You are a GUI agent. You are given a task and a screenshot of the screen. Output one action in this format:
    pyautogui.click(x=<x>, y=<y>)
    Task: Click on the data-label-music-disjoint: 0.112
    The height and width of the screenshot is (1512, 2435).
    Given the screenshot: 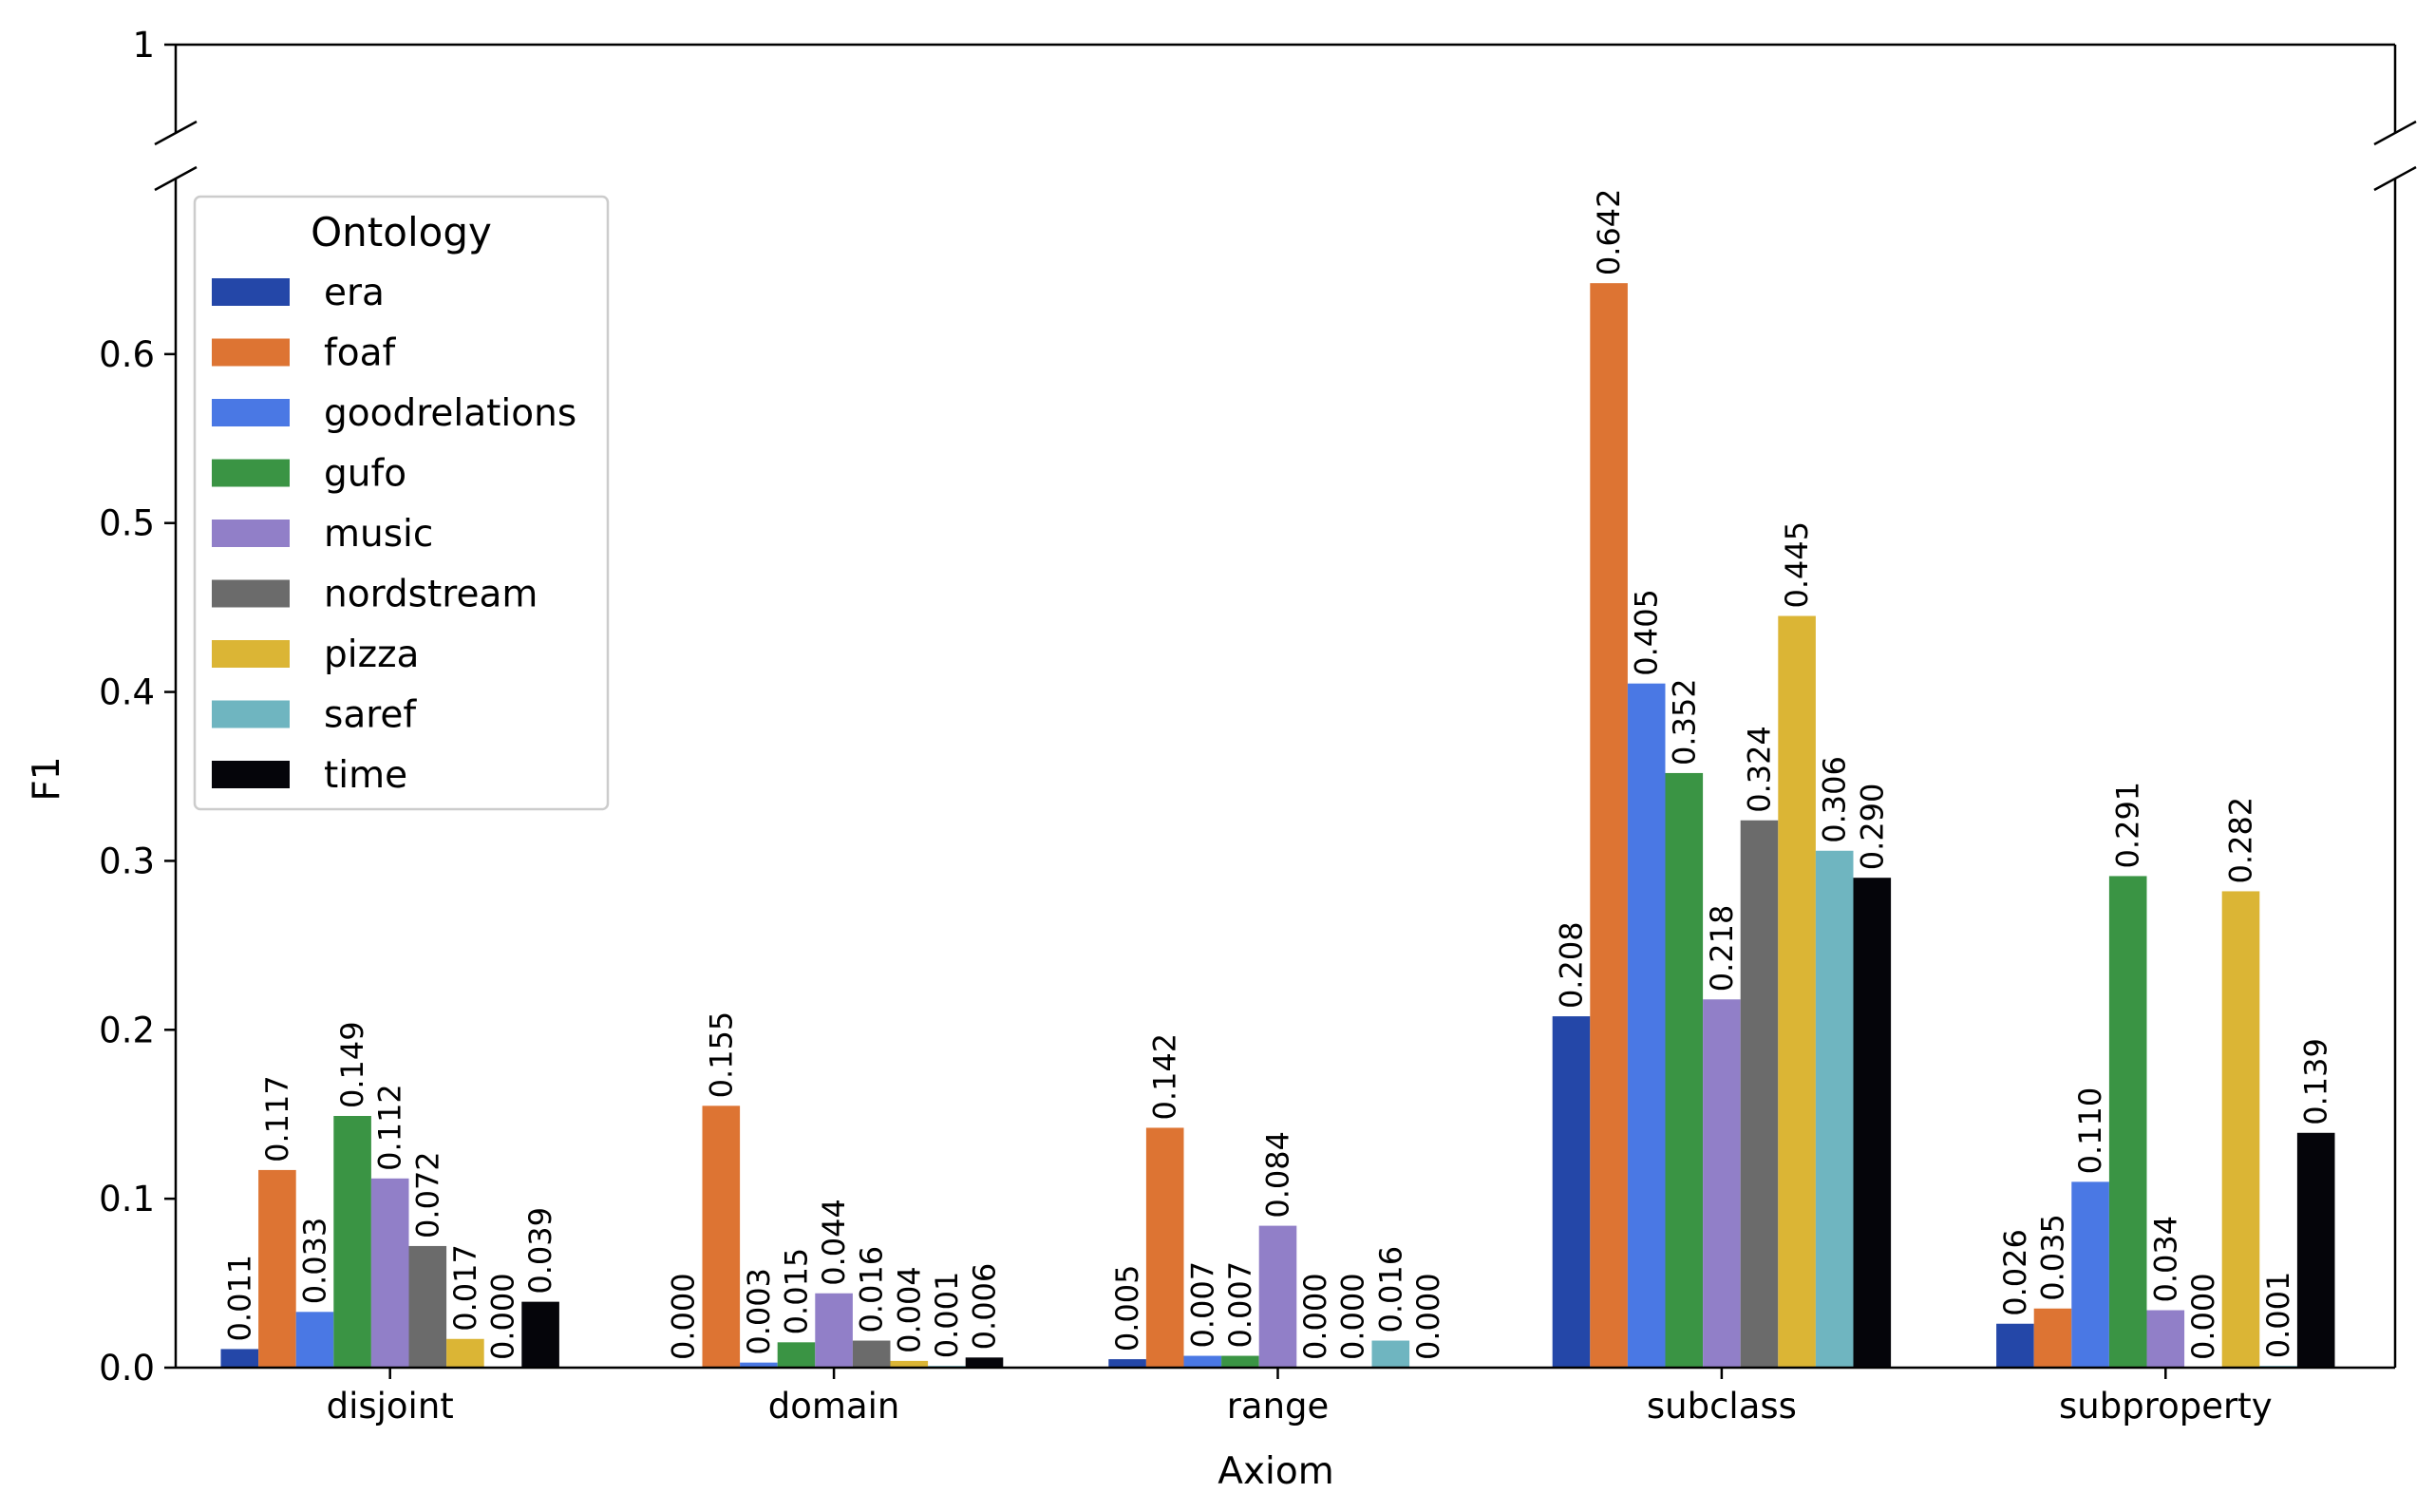 What is the action you would take?
    pyautogui.click(x=390, y=1128)
    